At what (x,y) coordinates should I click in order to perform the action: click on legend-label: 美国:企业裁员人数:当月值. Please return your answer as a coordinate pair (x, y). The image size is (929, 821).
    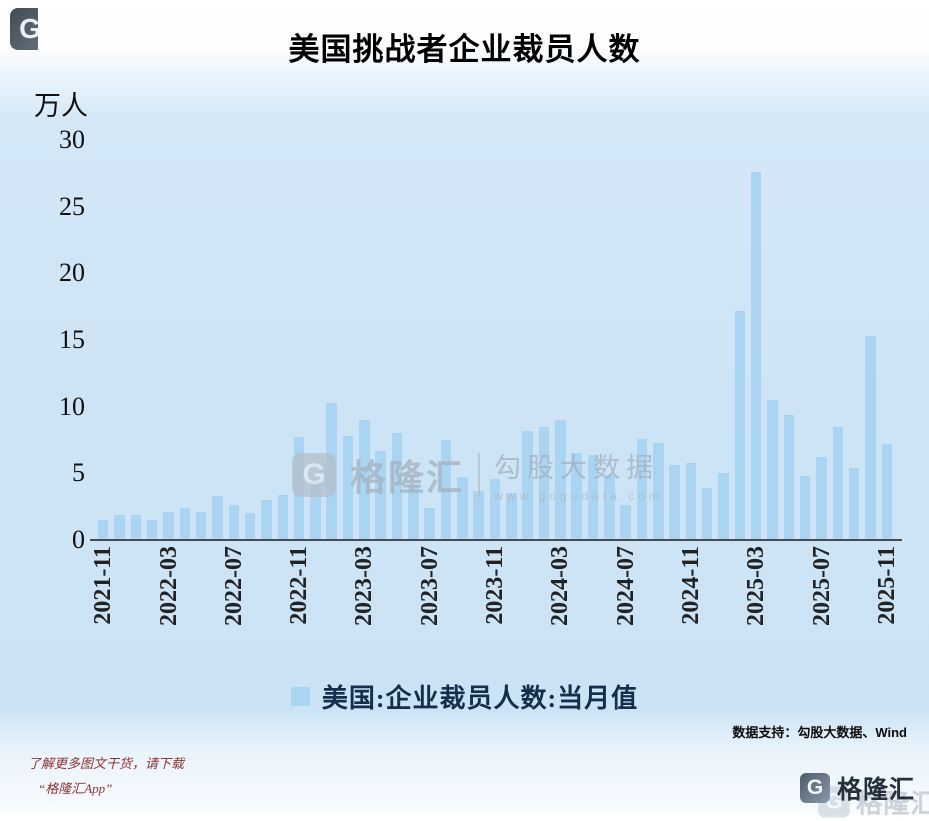
    Looking at the image, I should click on (480, 698).